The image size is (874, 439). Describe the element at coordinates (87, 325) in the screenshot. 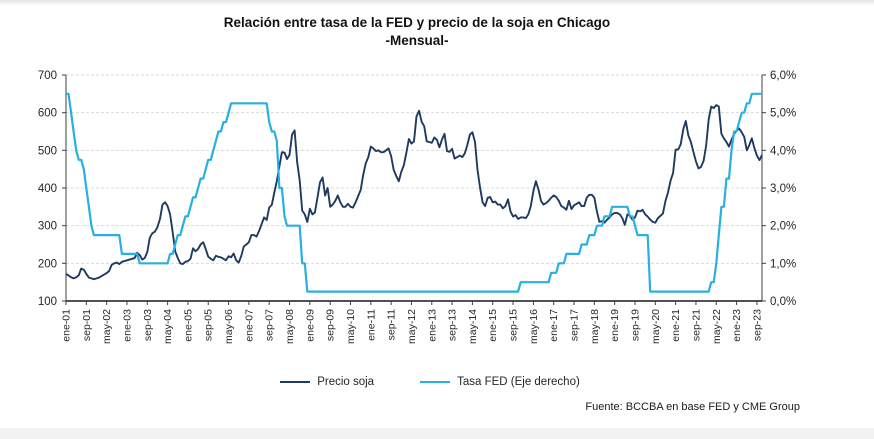

I see `x-axis-label: sep-01` at that location.